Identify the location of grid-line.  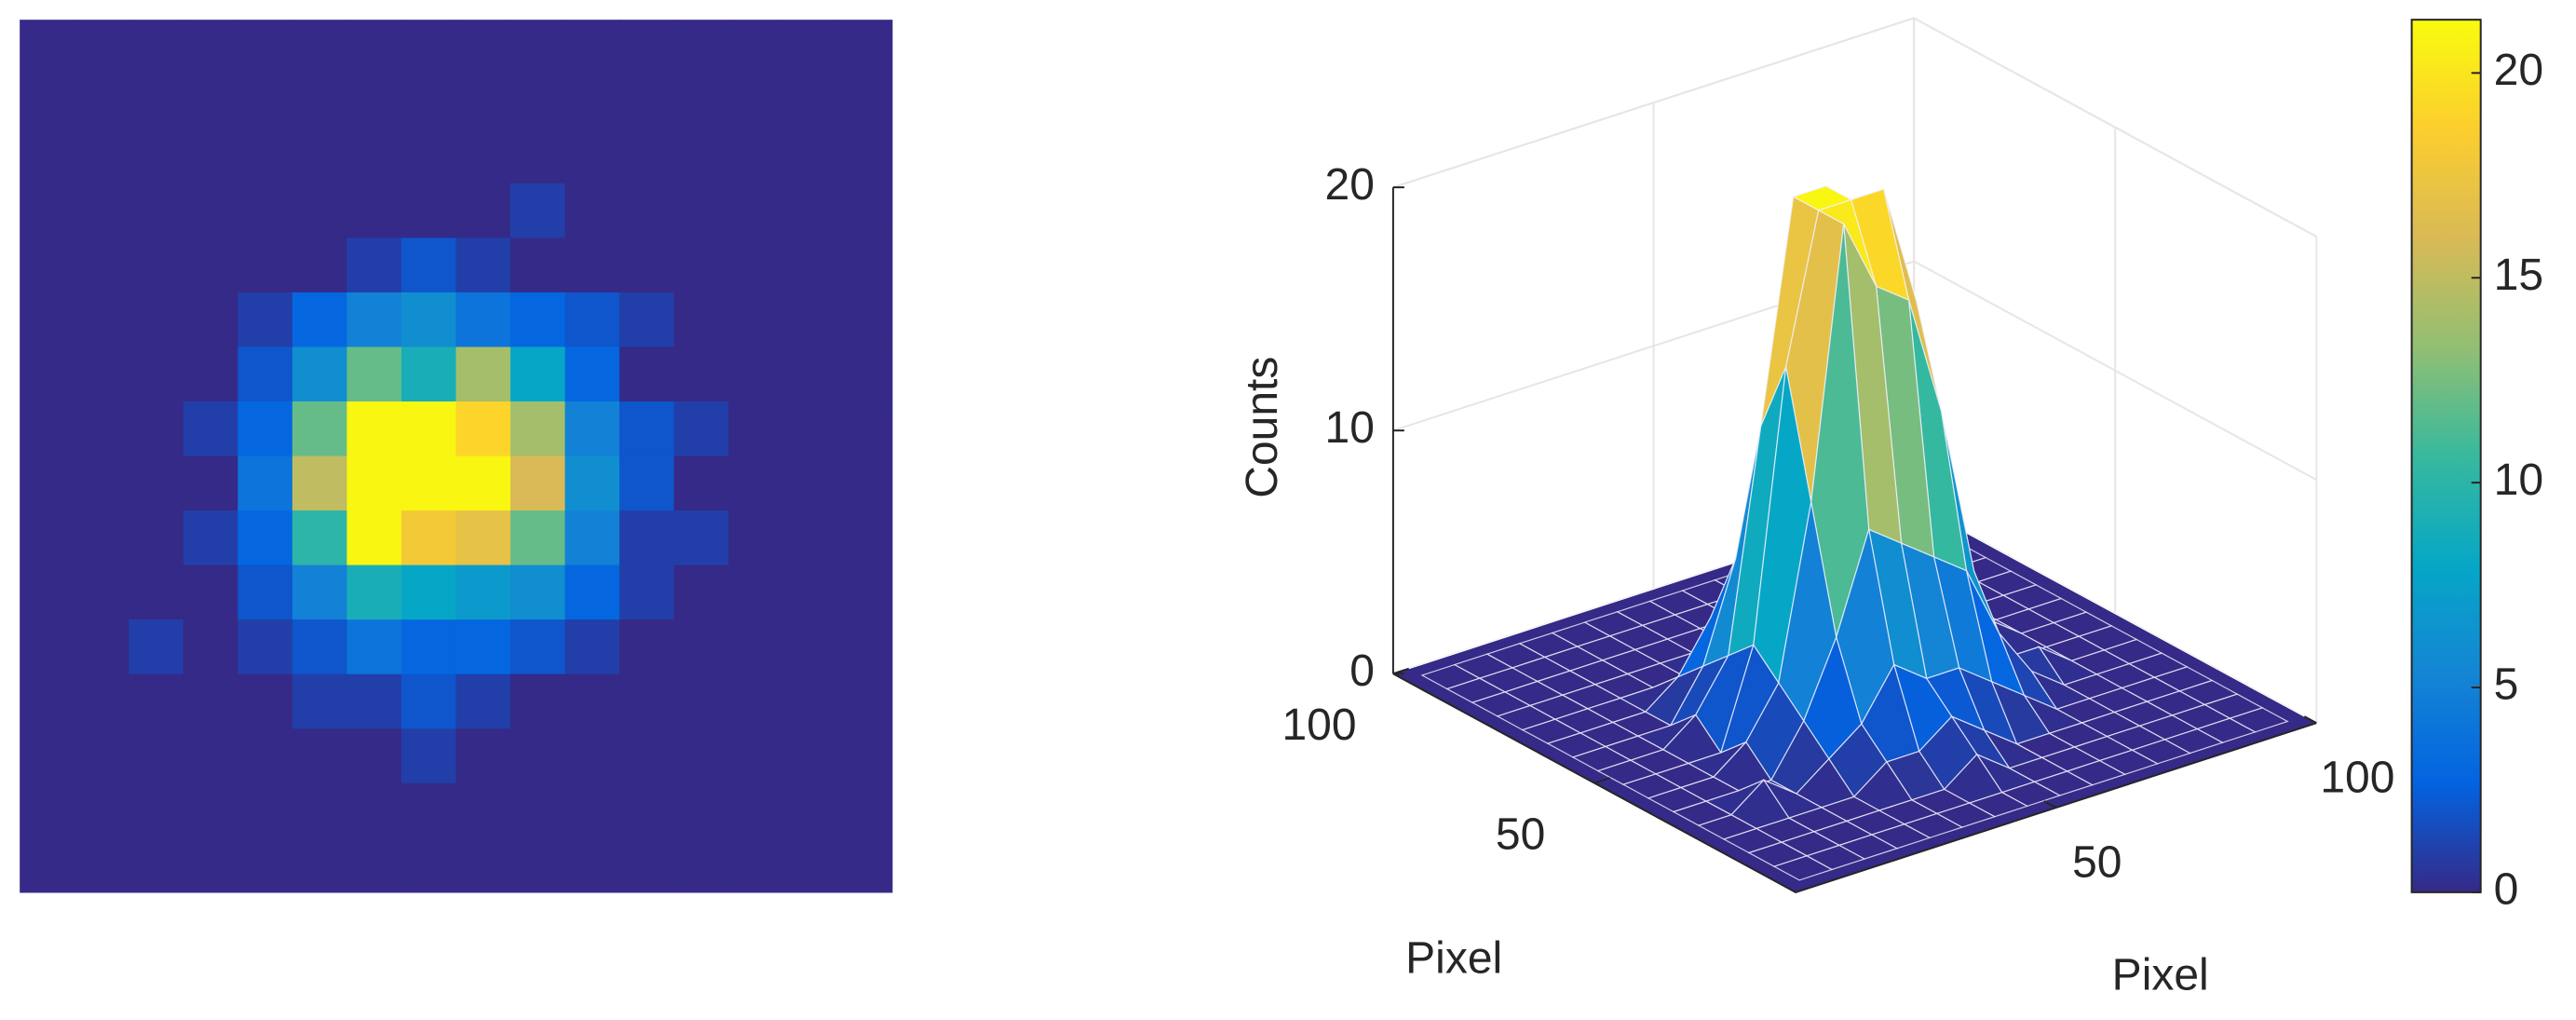
(1854, 127).